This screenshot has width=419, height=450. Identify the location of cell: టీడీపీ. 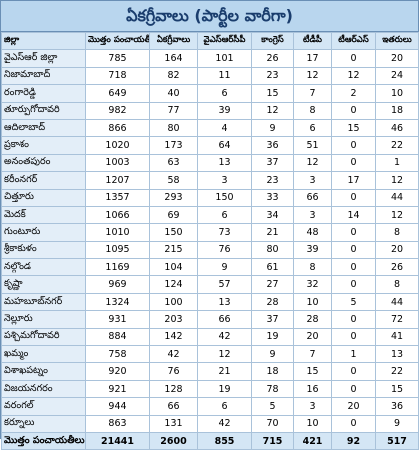
(312, 41).